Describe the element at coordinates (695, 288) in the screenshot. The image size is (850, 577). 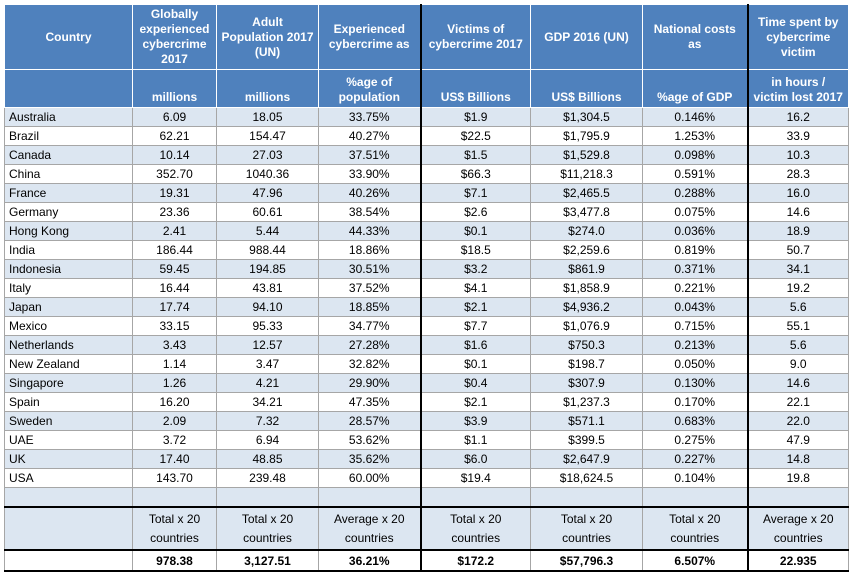
I see `national-cost-cell: 0.221%` at that location.